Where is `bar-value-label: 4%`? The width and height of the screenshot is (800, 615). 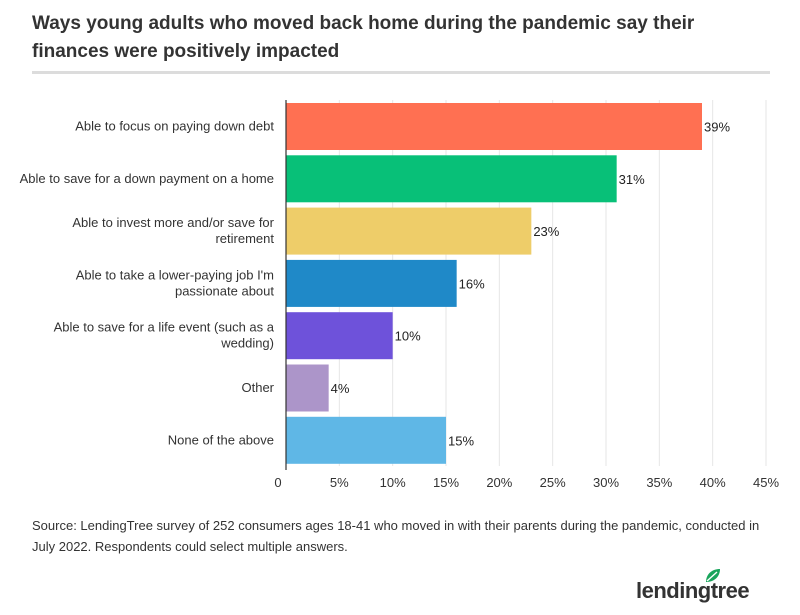
bar-value-label: 4% is located at coordinates (340, 388).